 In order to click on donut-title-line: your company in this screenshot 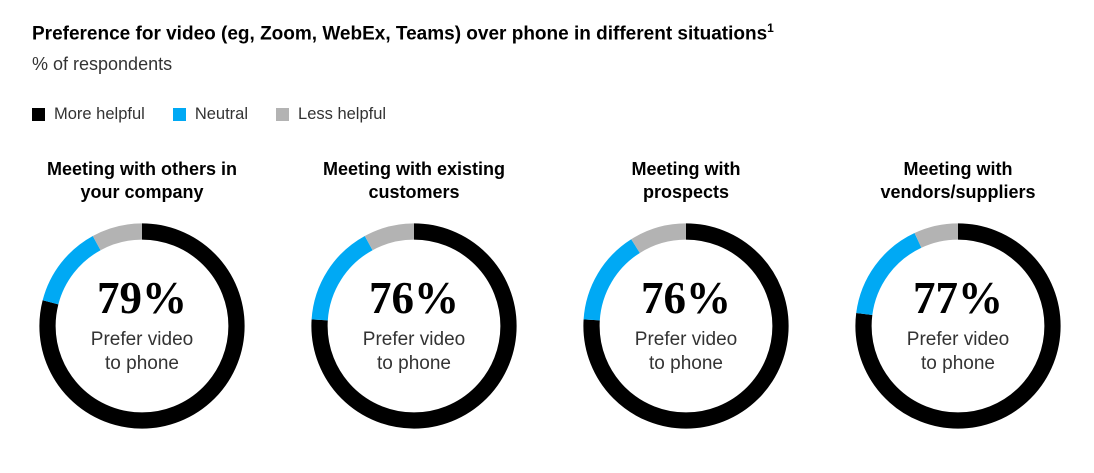, I will do `click(142, 192)`.